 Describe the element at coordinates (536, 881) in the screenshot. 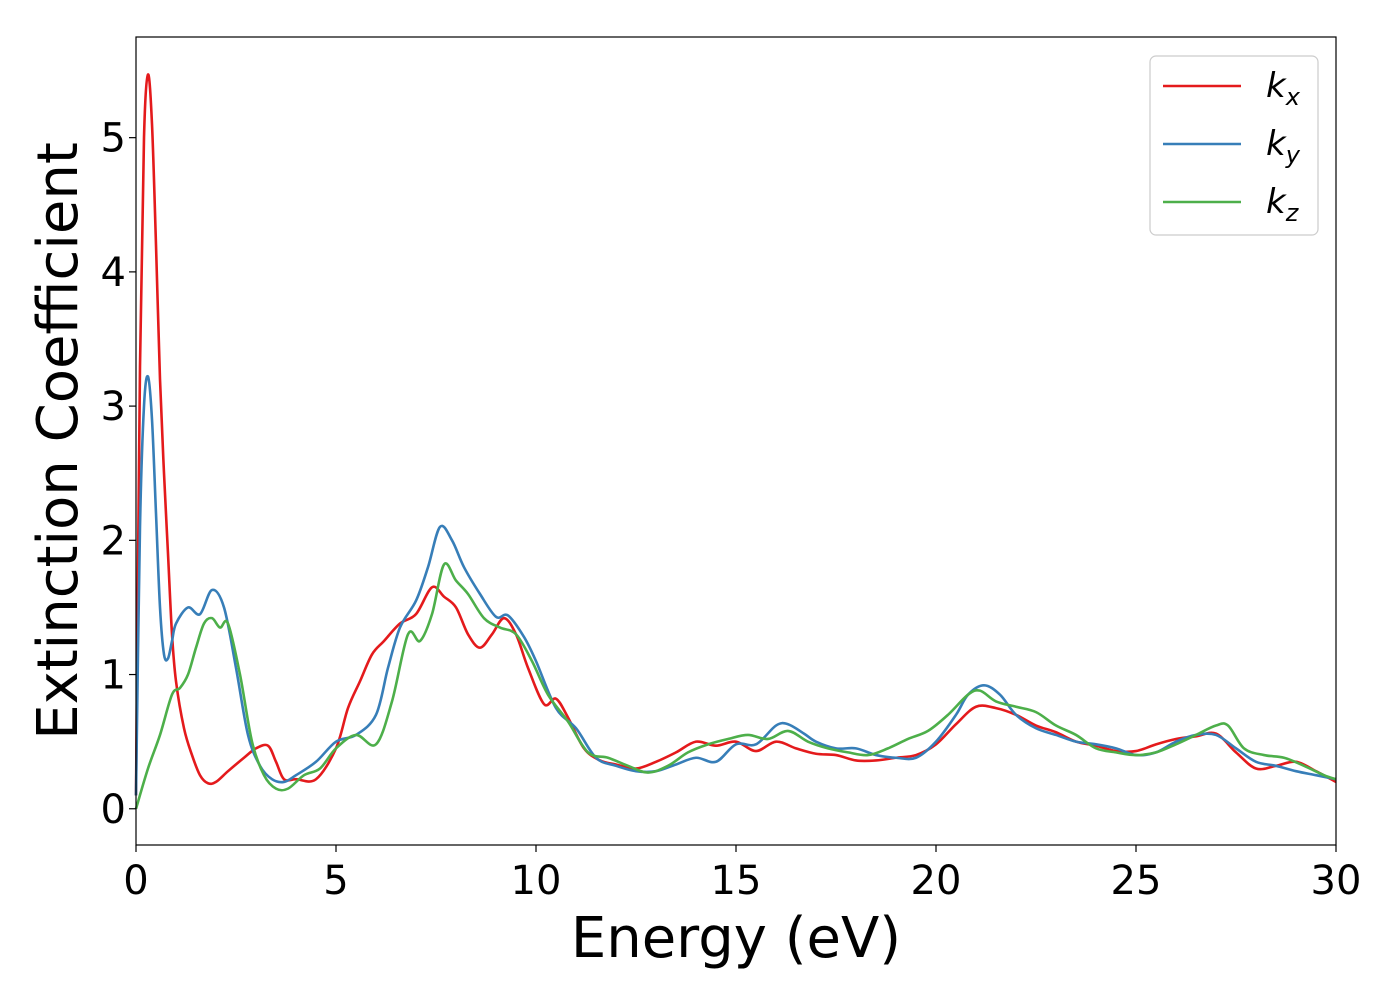

I see `x-tick-label: 10` at that location.